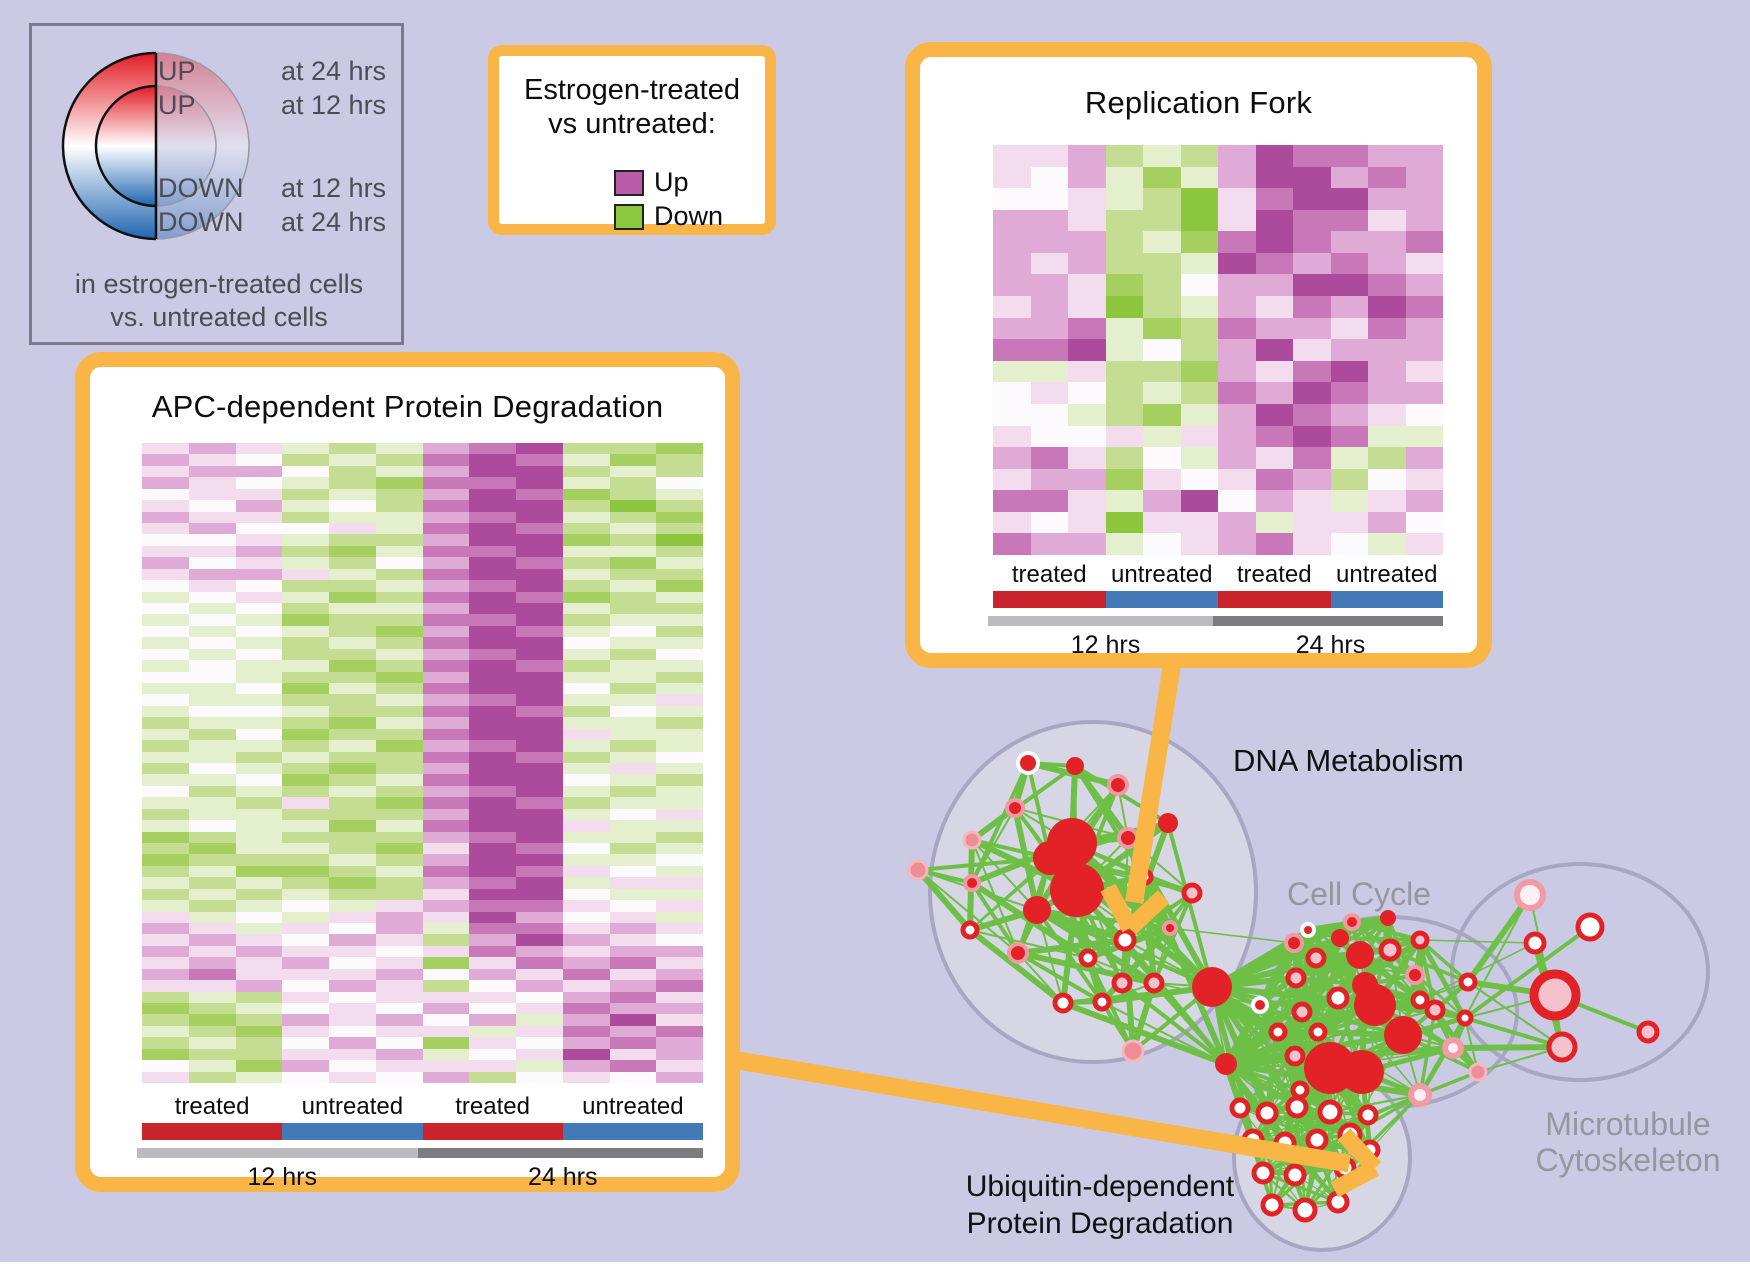  What do you see at coordinates (1057, 1124) in the screenshot?
I see `connector-arrow-apc-to-ubiquitin` at bounding box center [1057, 1124].